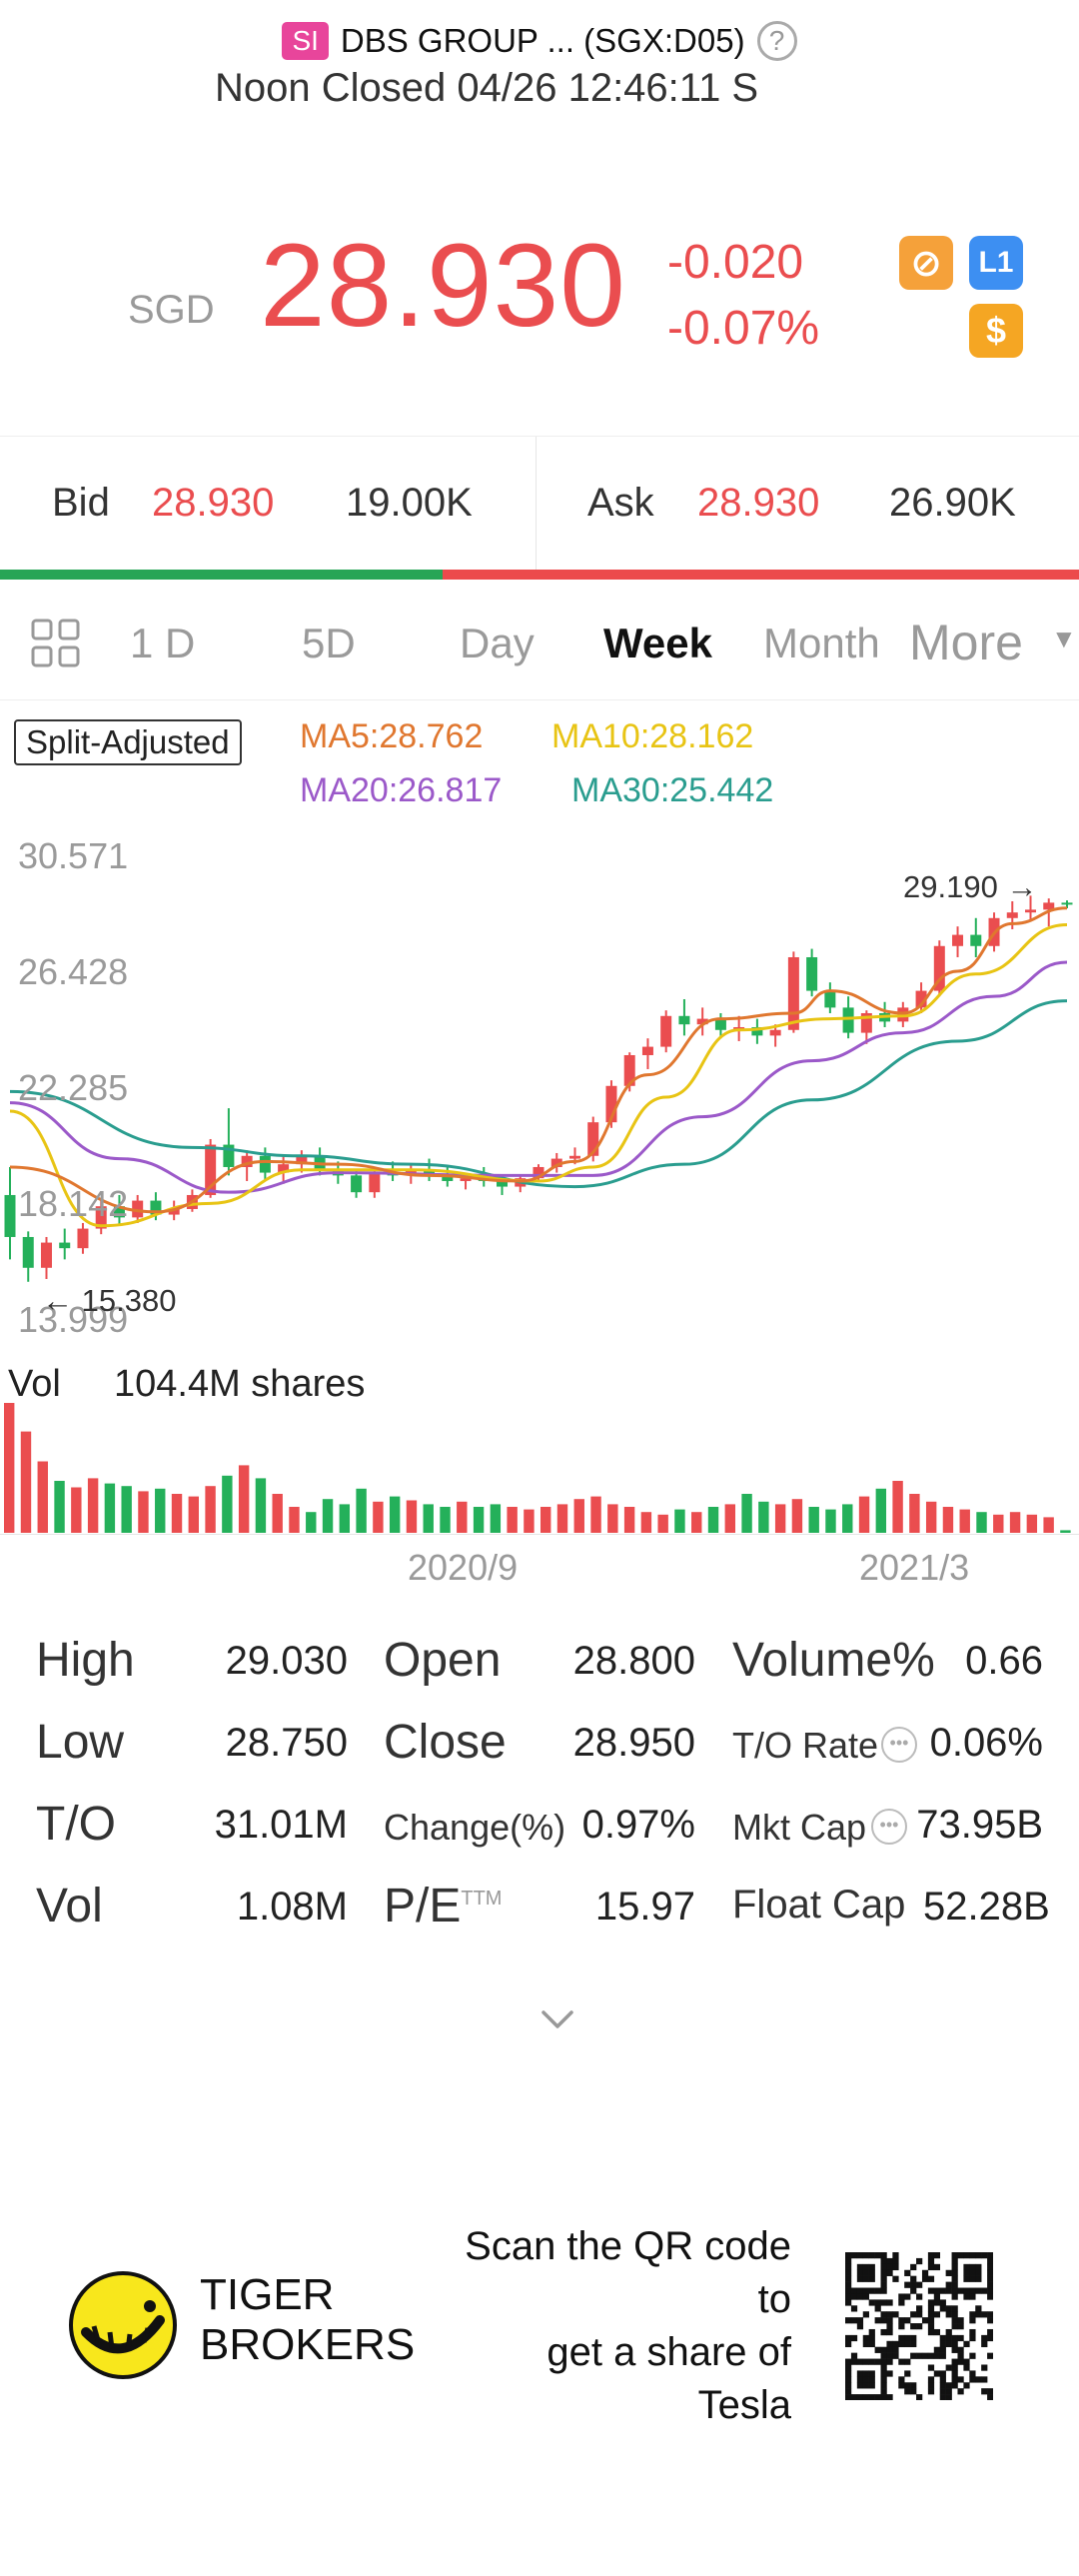 The image size is (1079, 2576). Describe the element at coordinates (657, 643) in the screenshot. I see `tab-week: Week` at that location.